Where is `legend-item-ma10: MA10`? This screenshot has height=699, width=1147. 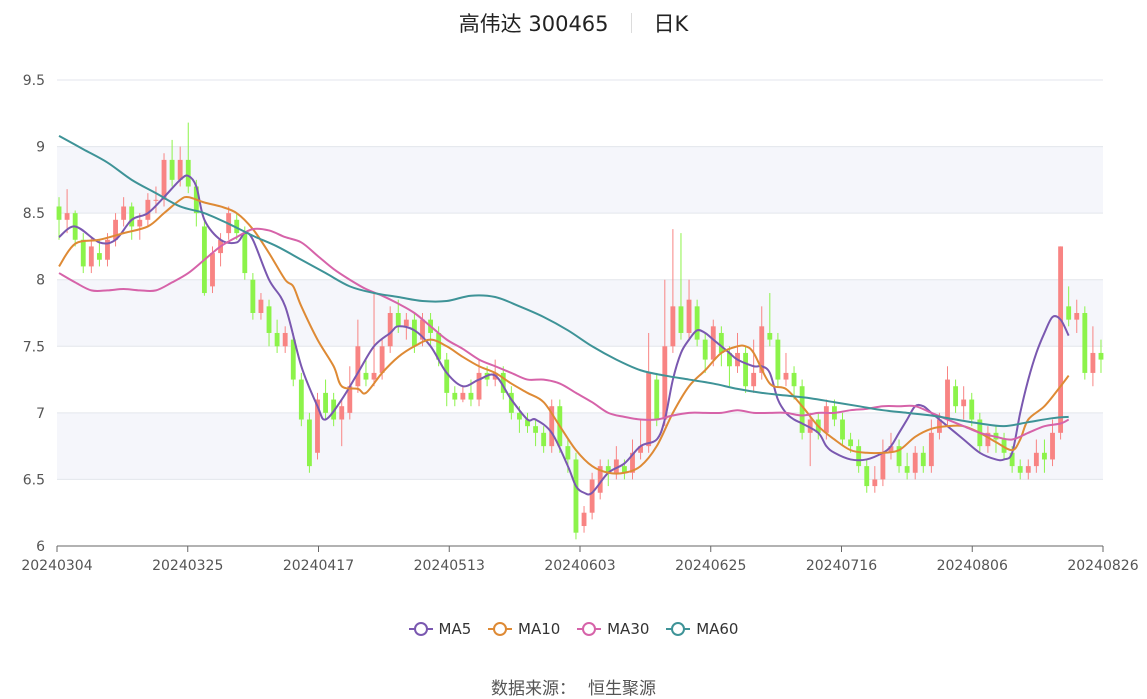
legend-item-ma10: MA10 is located at coordinates (524, 629).